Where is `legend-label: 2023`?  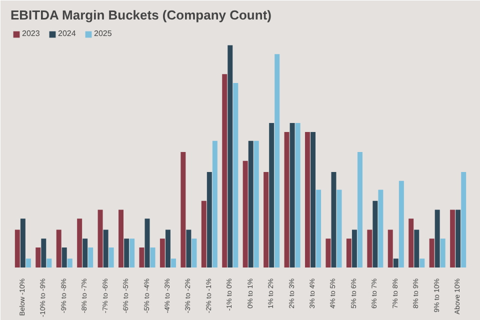
legend-label: 2023 is located at coordinates (31, 33).